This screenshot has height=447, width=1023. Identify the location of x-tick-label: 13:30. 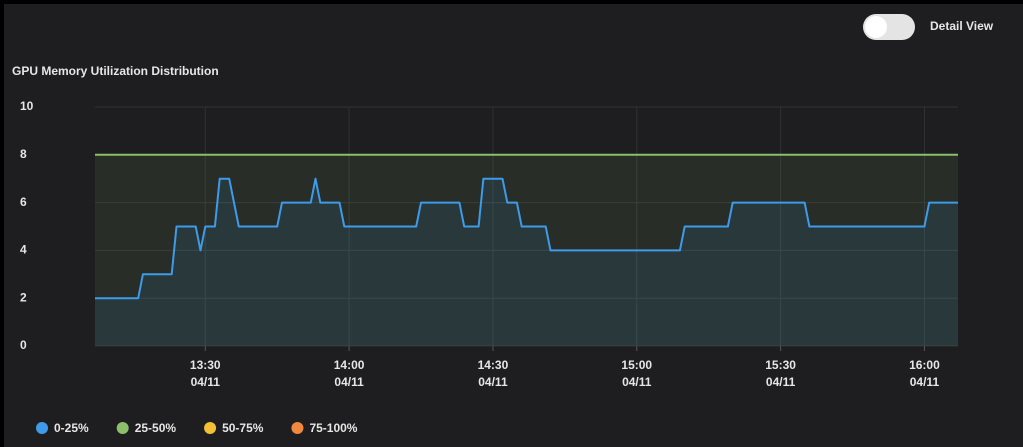
(205, 365).